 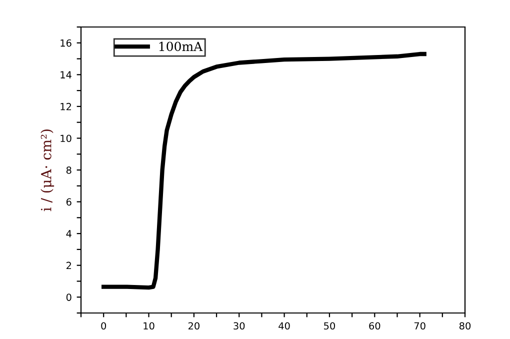 What do you see at coordinates (69, 202) in the screenshot?
I see `y-tick-label: 6` at bounding box center [69, 202].